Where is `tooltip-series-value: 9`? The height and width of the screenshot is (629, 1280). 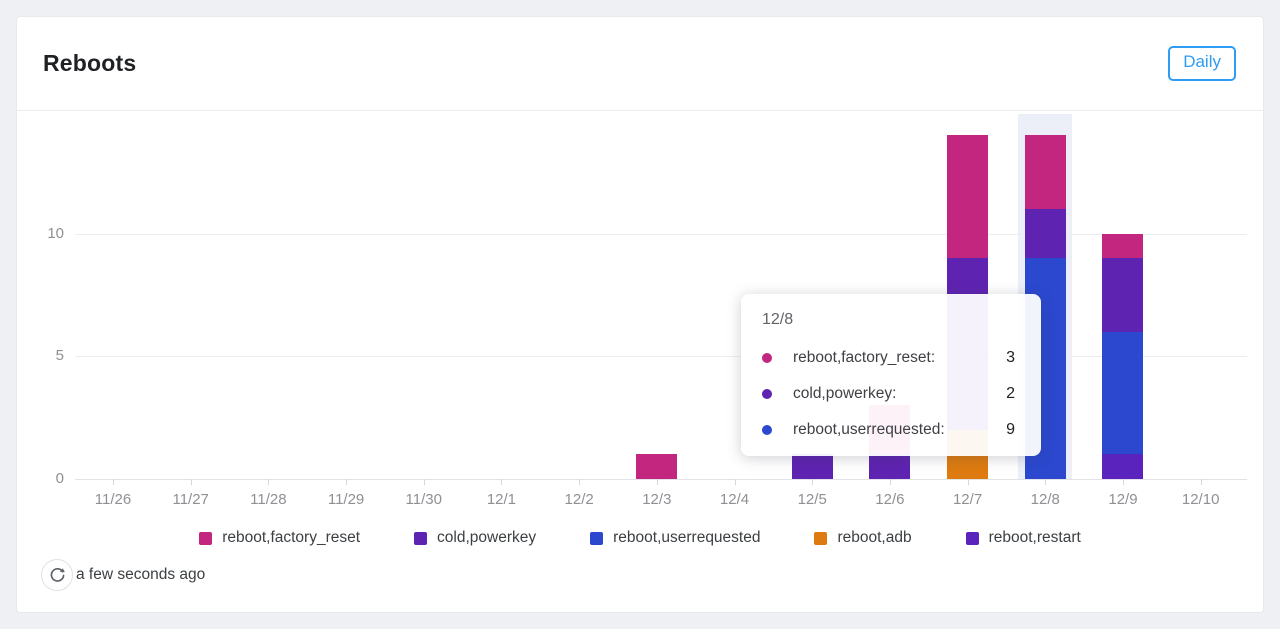
tooltip-series-value: 9 is located at coordinates (1010, 429).